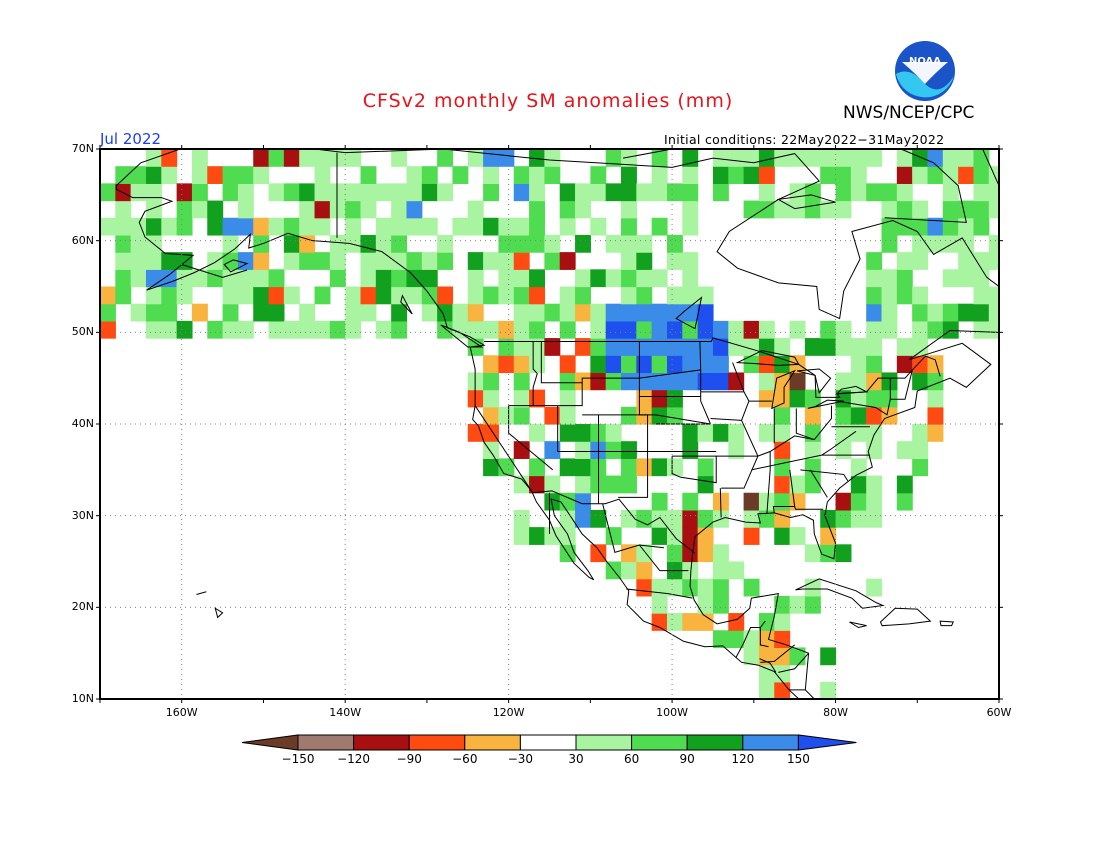 The width and height of the screenshot is (1100, 850). I want to click on latitude-tick-label: 50N, so click(82, 332).